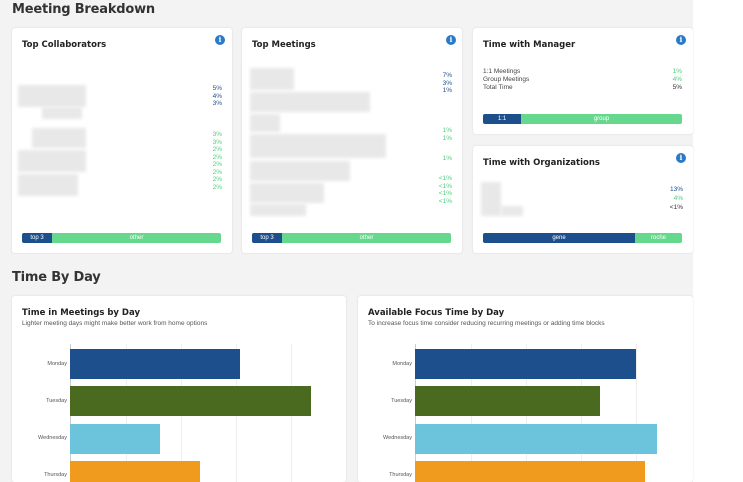 This screenshot has width=743, height=482. Describe the element at coordinates (217, 88) in the screenshot. I see `value: 5%` at that location.